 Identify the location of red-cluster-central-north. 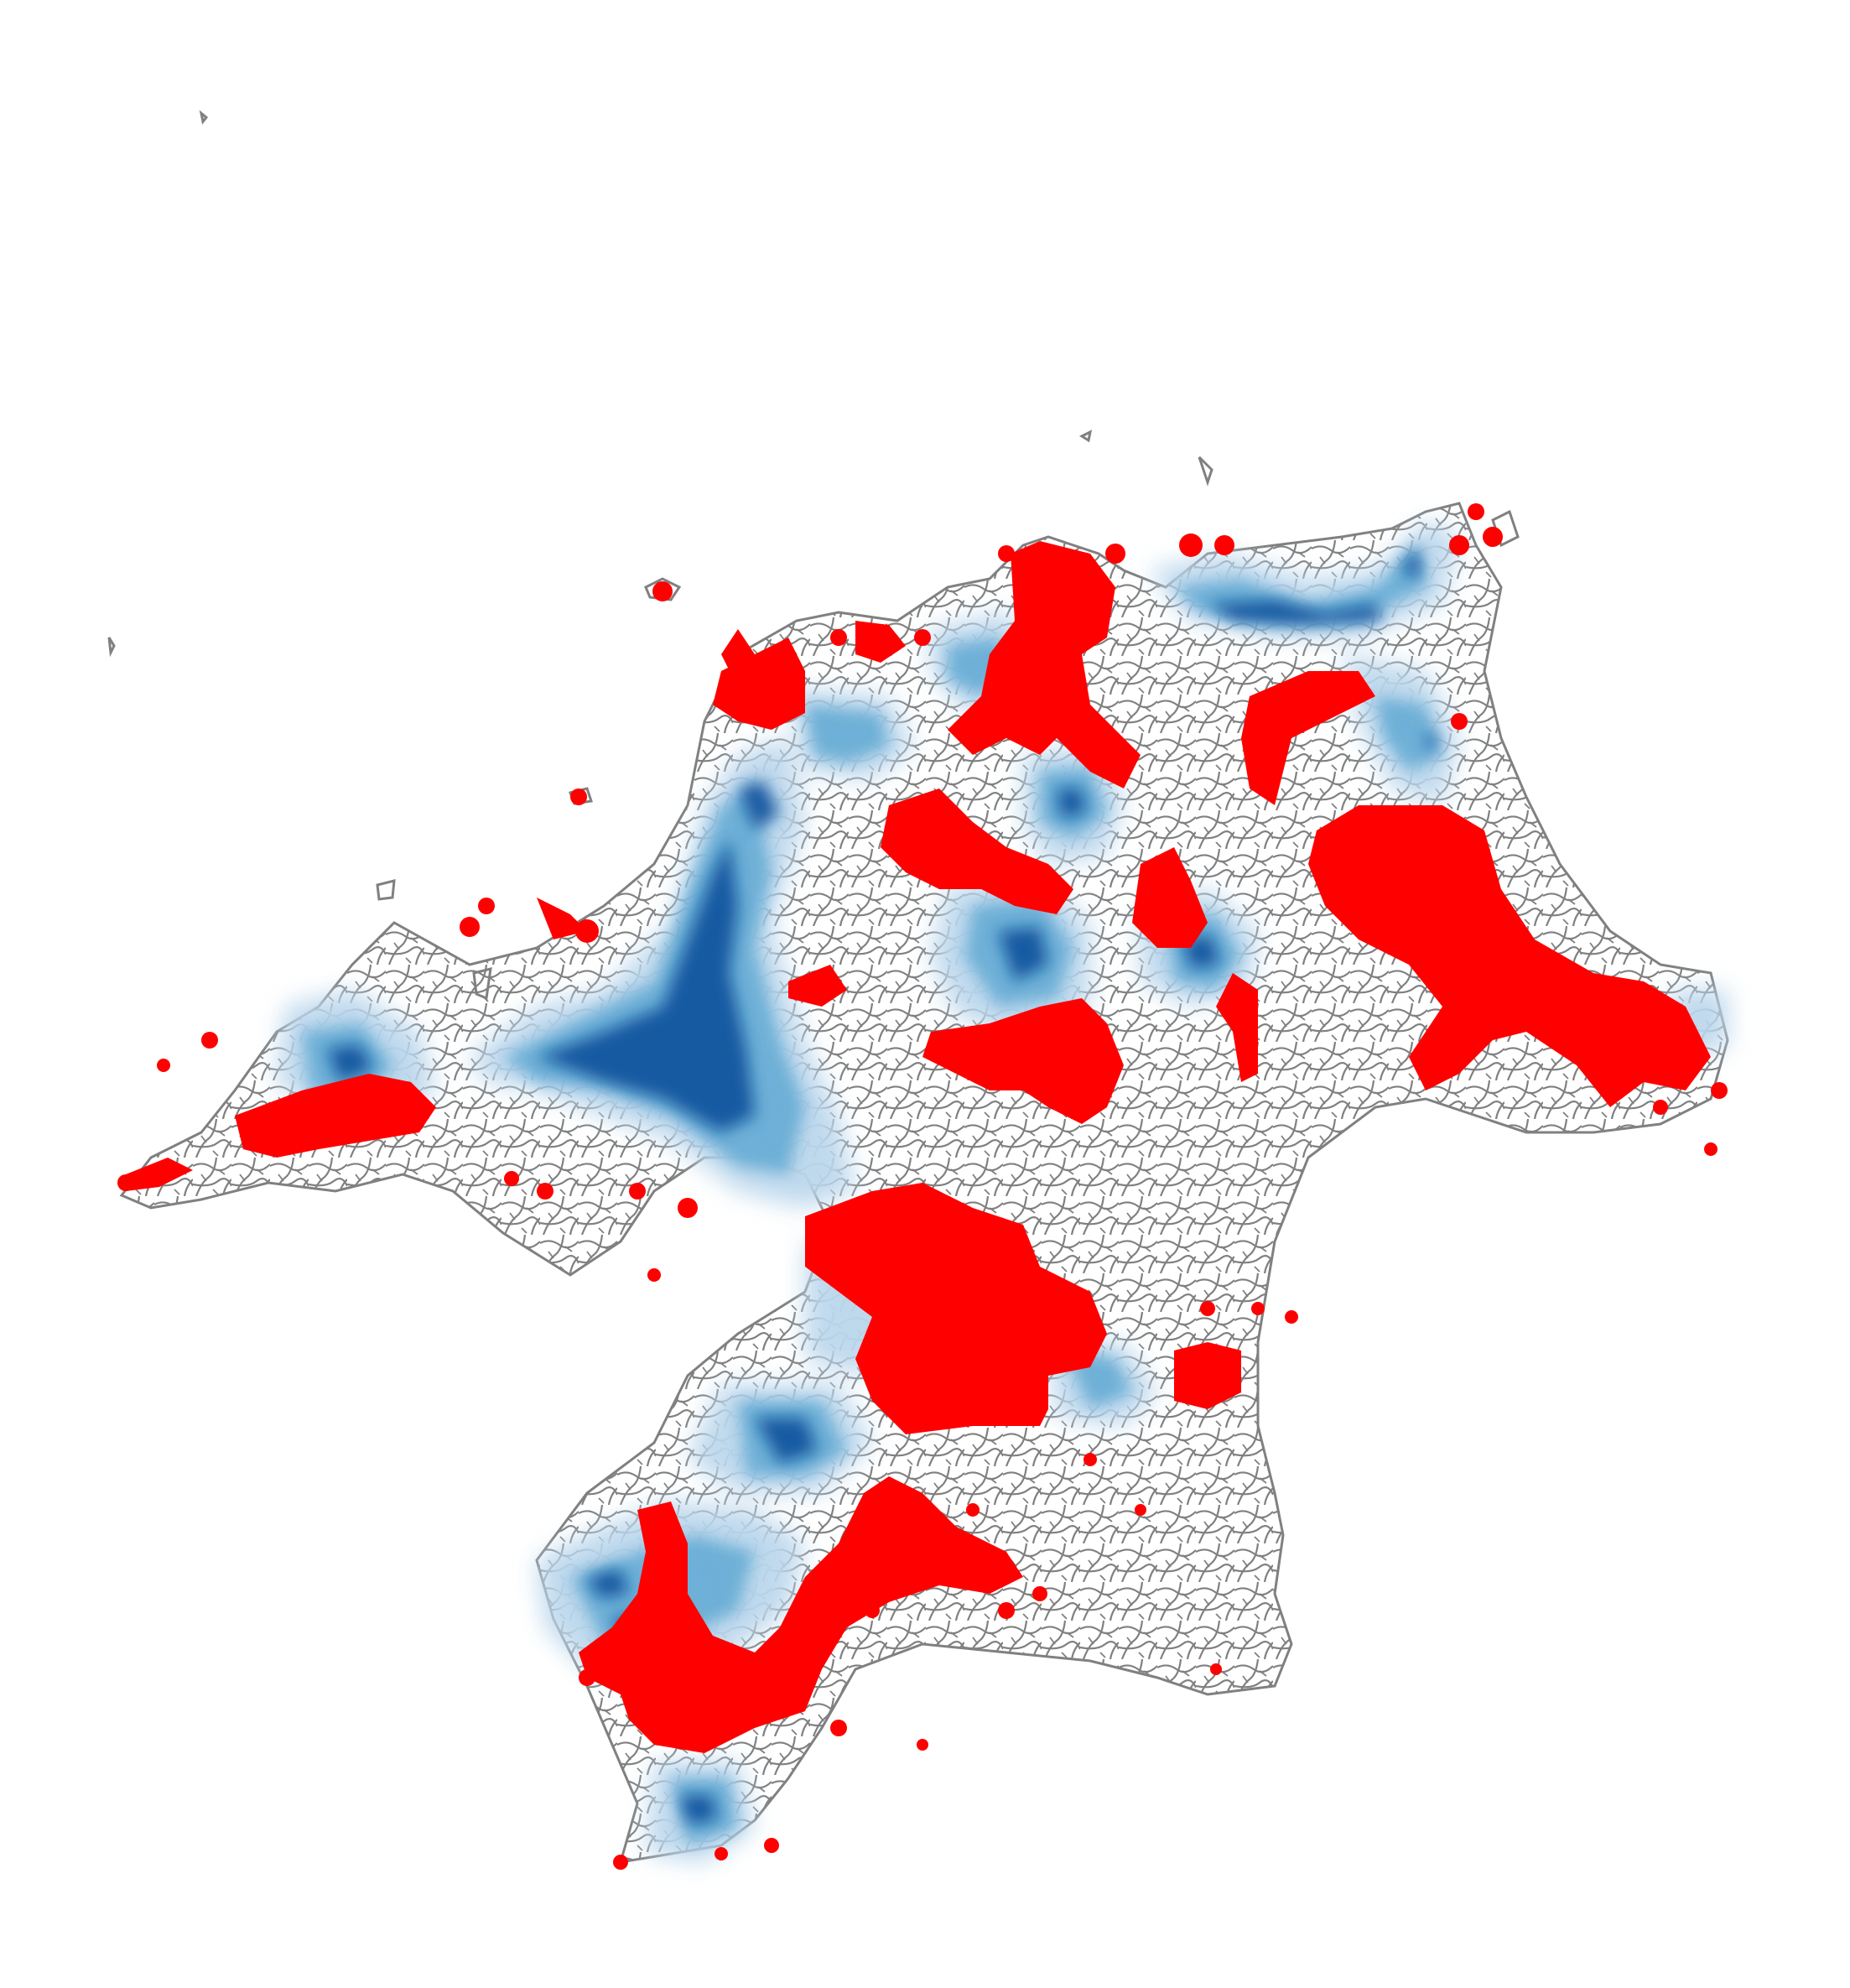
(977, 851).